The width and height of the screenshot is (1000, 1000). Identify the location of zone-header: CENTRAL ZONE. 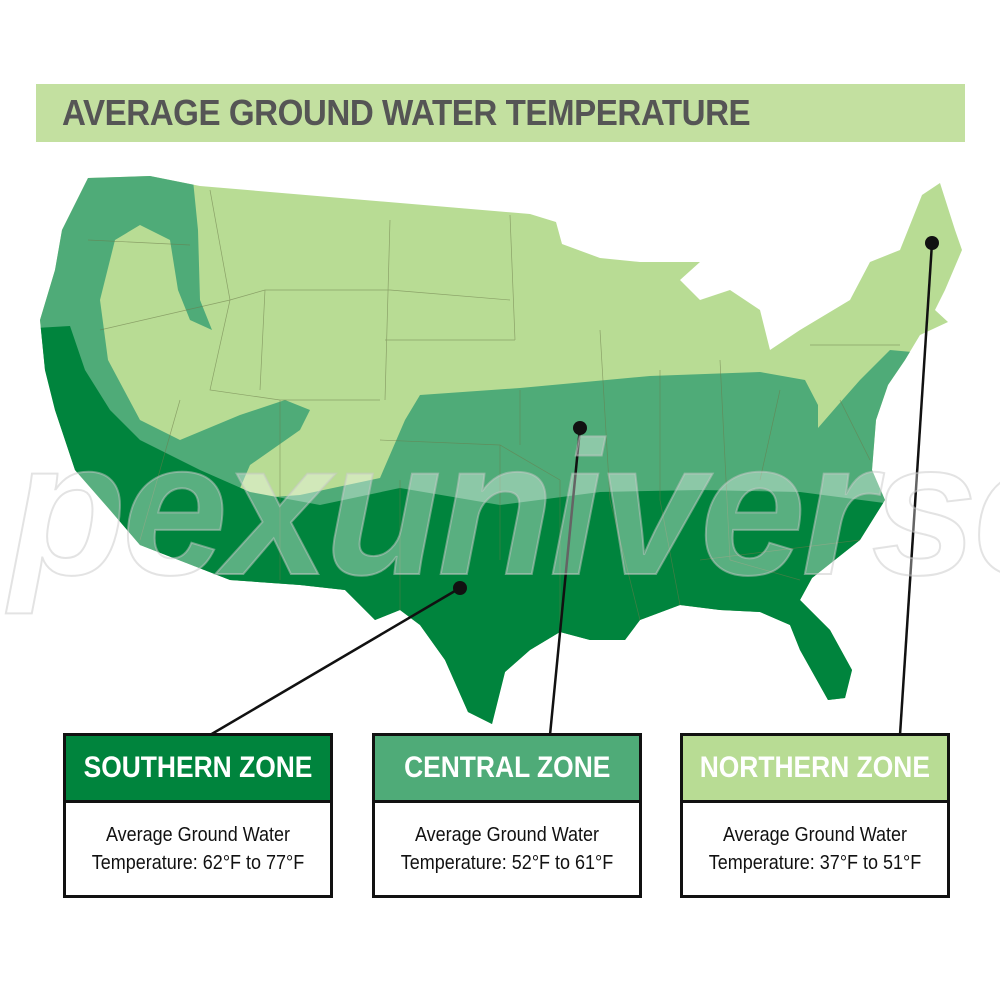
(507, 769).